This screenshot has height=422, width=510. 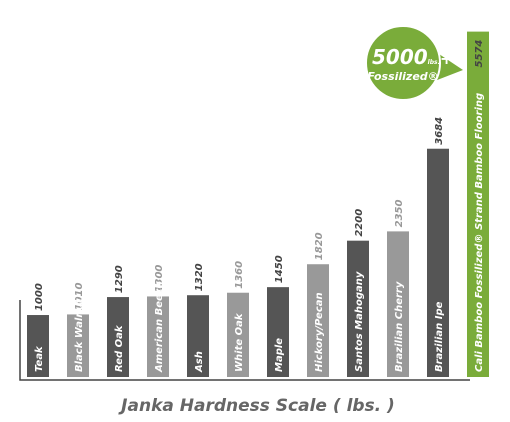 I want to click on value-label: 1300, so click(x=159, y=279).